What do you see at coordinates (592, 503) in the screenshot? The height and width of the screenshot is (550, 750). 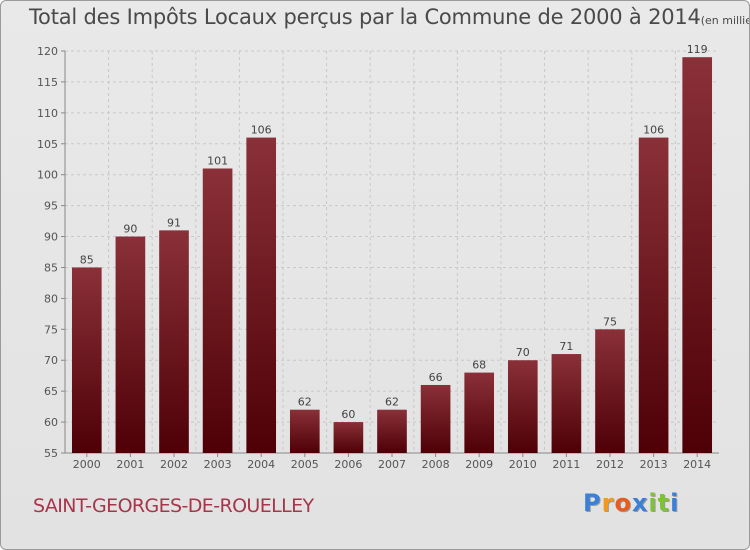 I see `logo-letter: P` at bounding box center [592, 503].